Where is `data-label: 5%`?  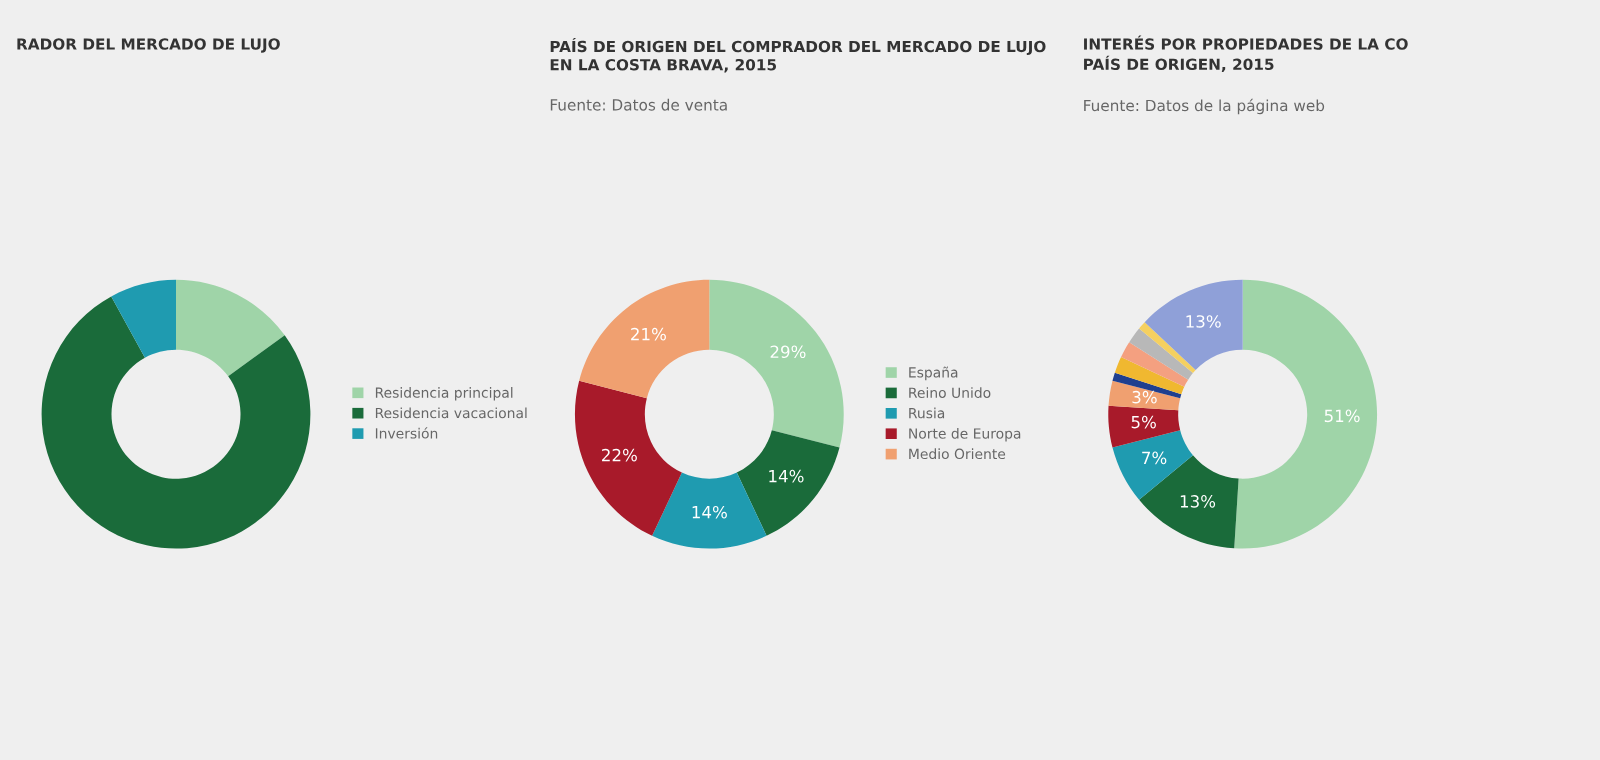 data-label: 5% is located at coordinates (1143, 422).